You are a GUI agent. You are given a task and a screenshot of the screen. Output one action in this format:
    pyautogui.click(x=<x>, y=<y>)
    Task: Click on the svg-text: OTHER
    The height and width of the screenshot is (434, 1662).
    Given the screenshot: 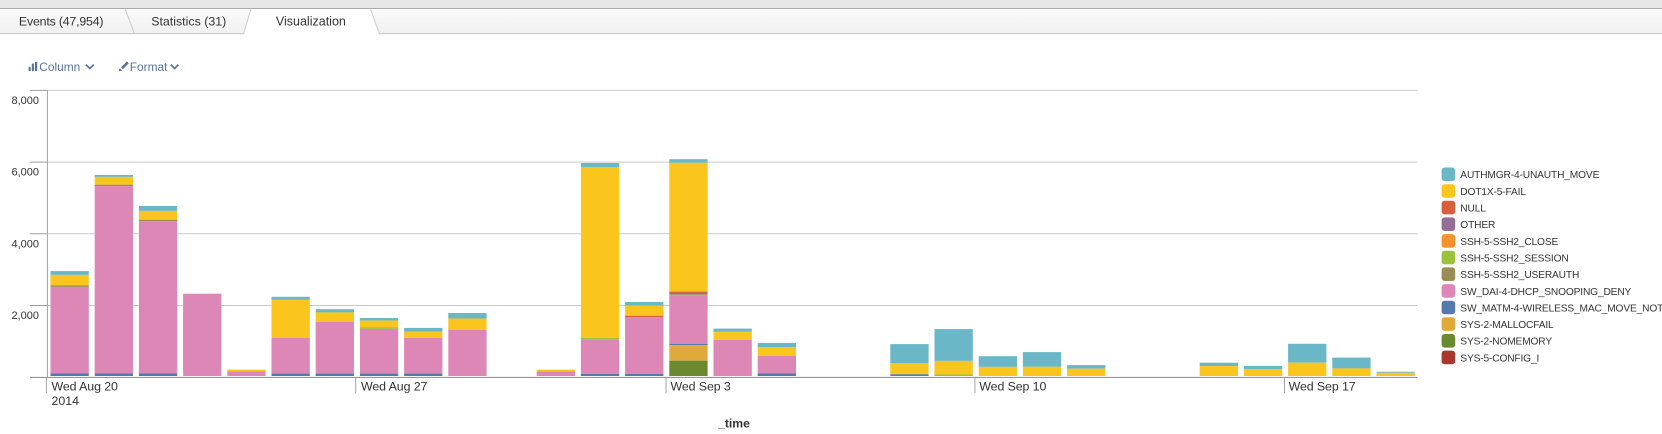 What is the action you would take?
    pyautogui.click(x=1477, y=225)
    